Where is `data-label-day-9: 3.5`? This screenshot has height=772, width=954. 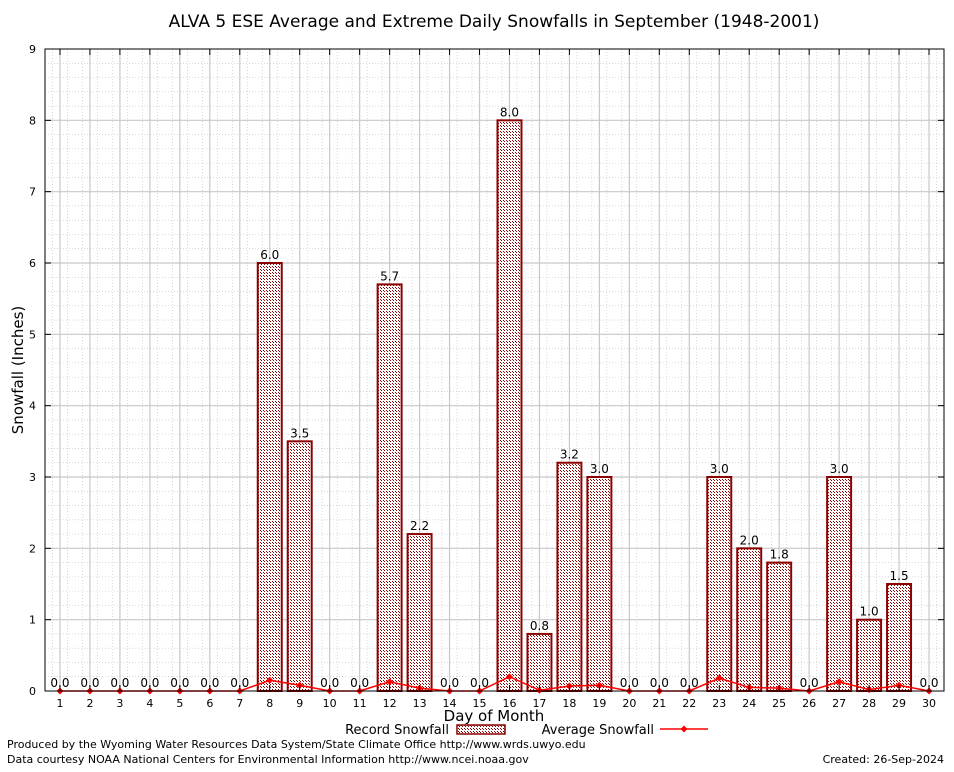
data-label-day-9: 3.5 is located at coordinates (299, 433).